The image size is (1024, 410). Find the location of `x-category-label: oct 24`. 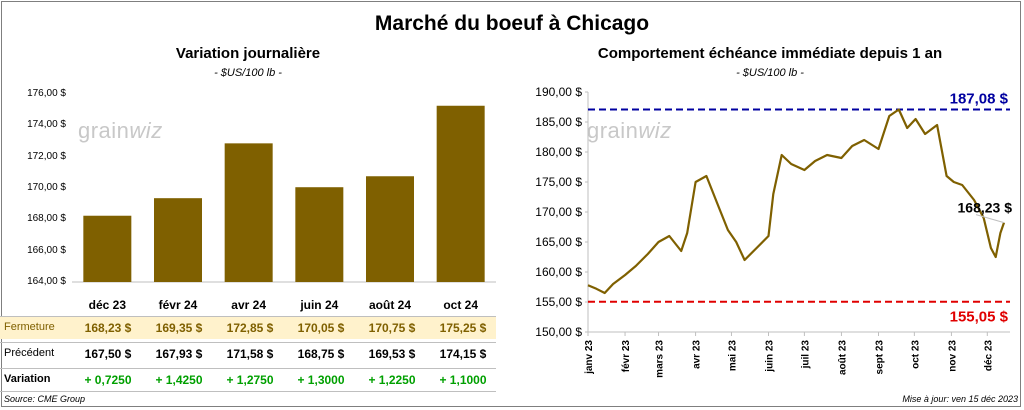

x-category-label: oct 24 is located at coordinates (460, 305).